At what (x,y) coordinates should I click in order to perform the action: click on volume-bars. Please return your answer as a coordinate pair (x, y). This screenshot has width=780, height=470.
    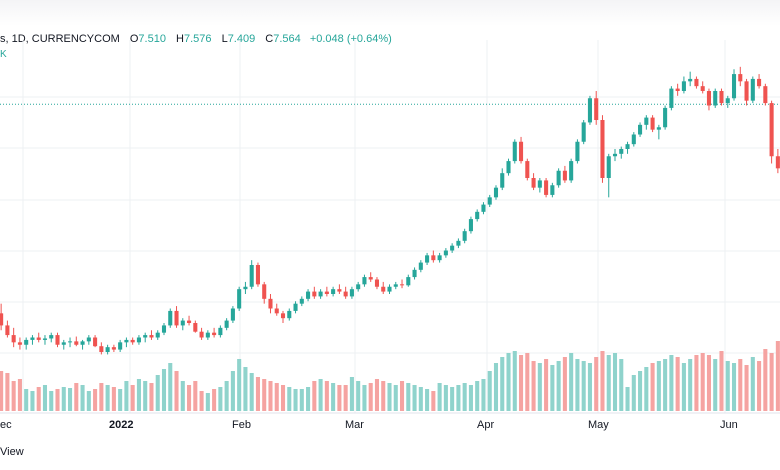
    Looking at the image, I should click on (390, 376).